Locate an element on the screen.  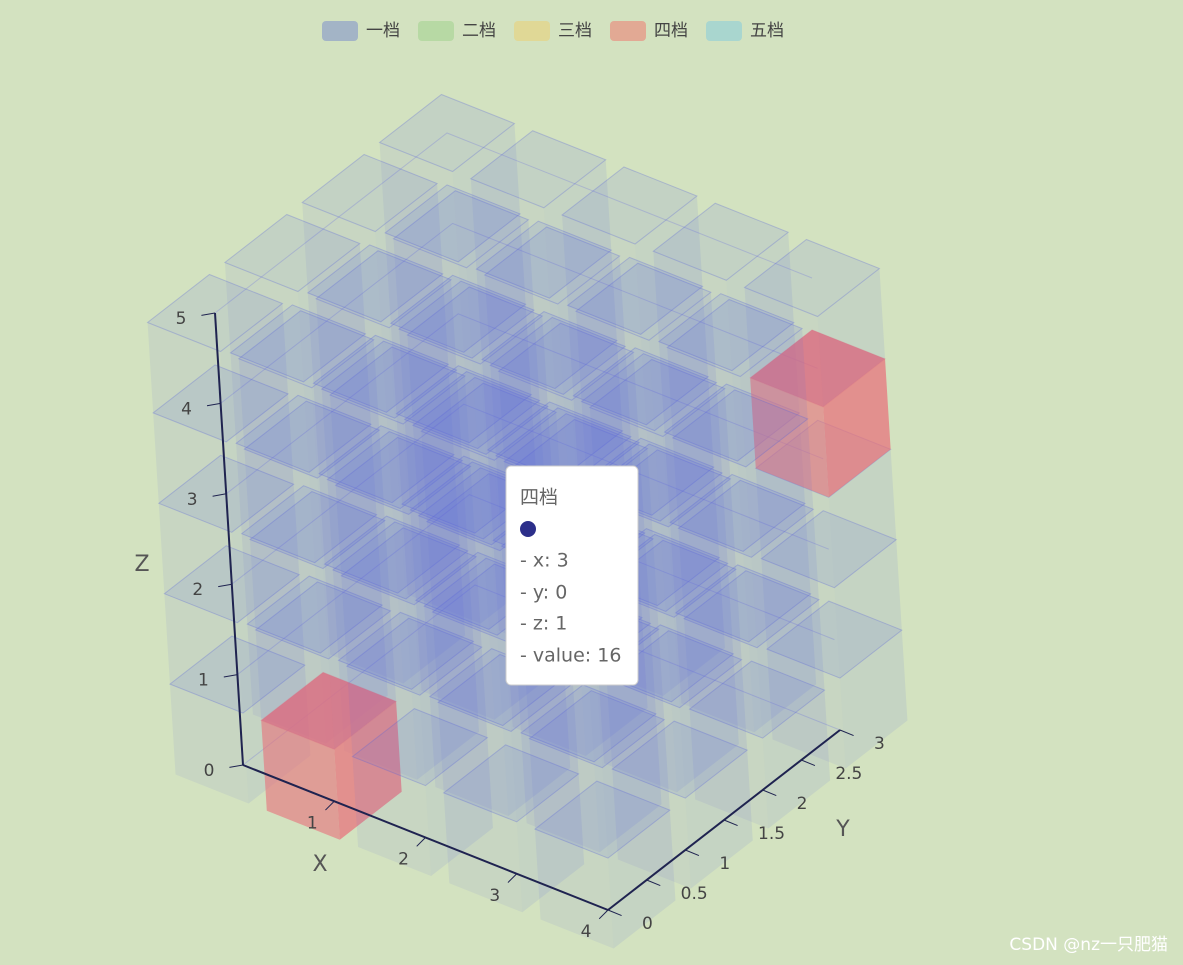
tooltip-line: - z: 1 is located at coordinates (543, 624).